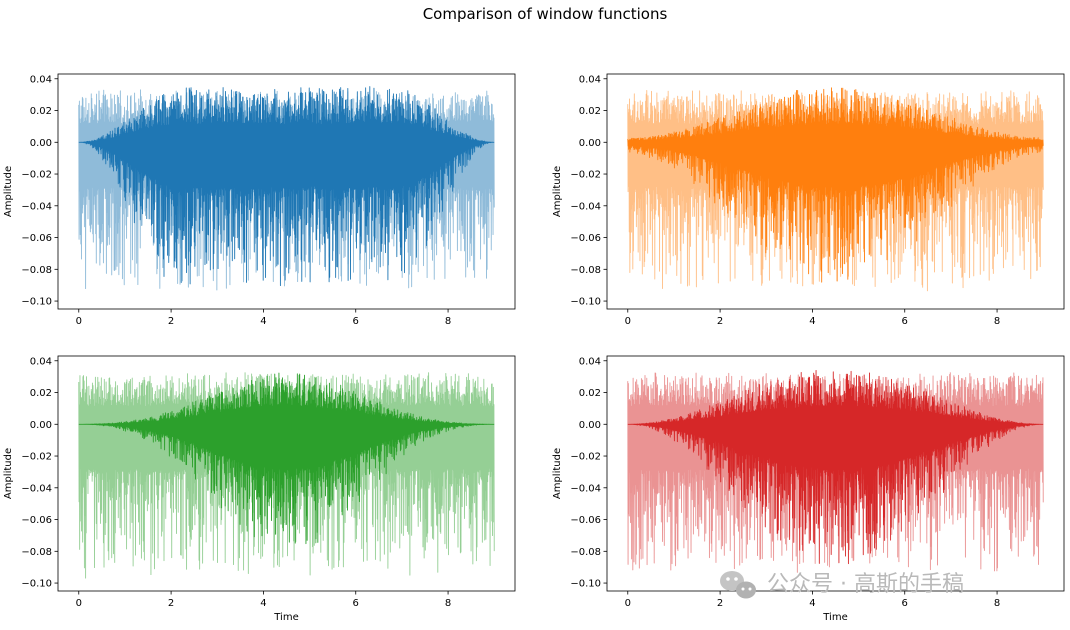  What do you see at coordinates (738, 585) in the screenshot?
I see `wechat-icon` at bounding box center [738, 585].